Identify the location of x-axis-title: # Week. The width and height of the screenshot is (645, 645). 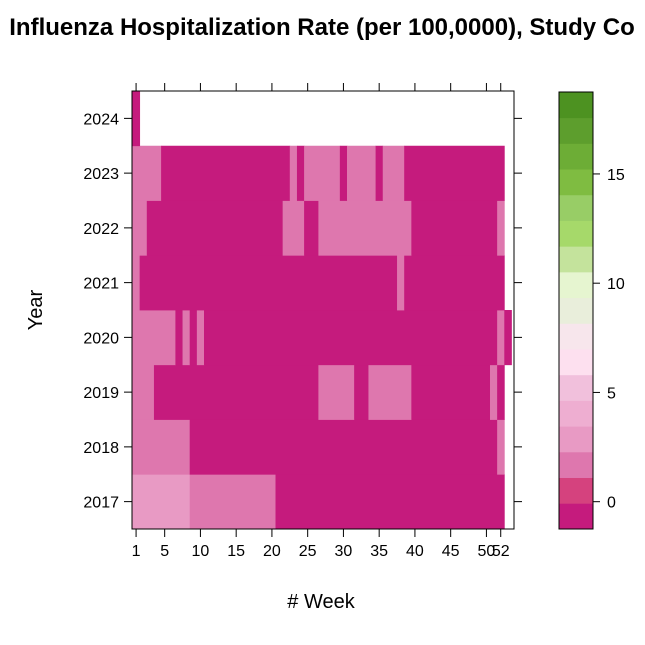
(321, 602).